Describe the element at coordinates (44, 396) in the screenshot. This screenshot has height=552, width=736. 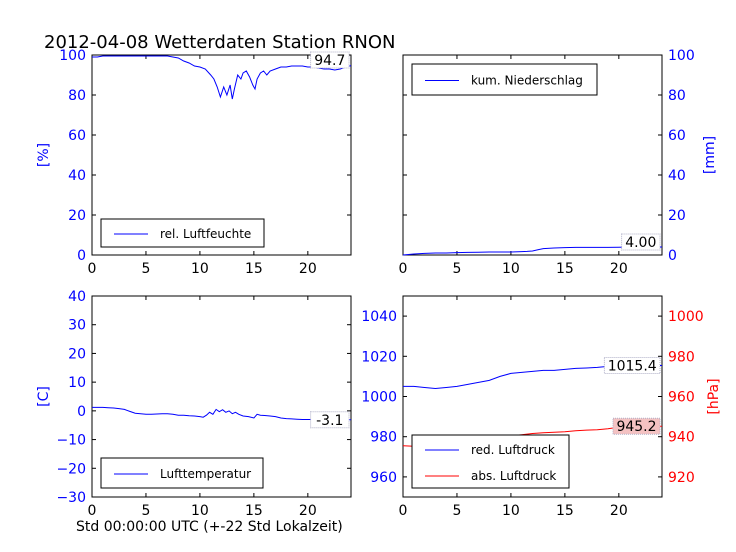
I see `y-axis-label: [C]` at that location.